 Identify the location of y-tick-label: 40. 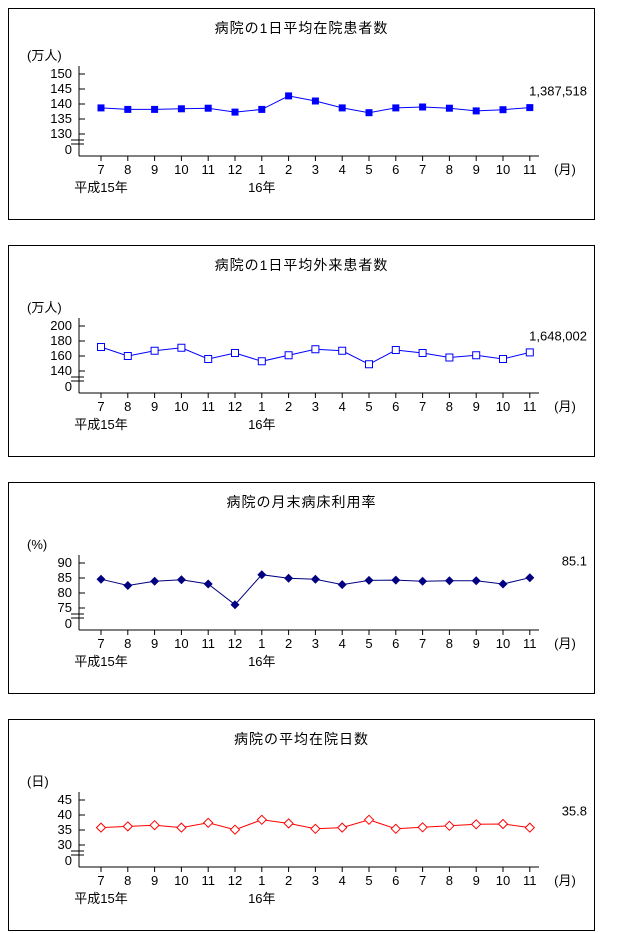
(65, 814).